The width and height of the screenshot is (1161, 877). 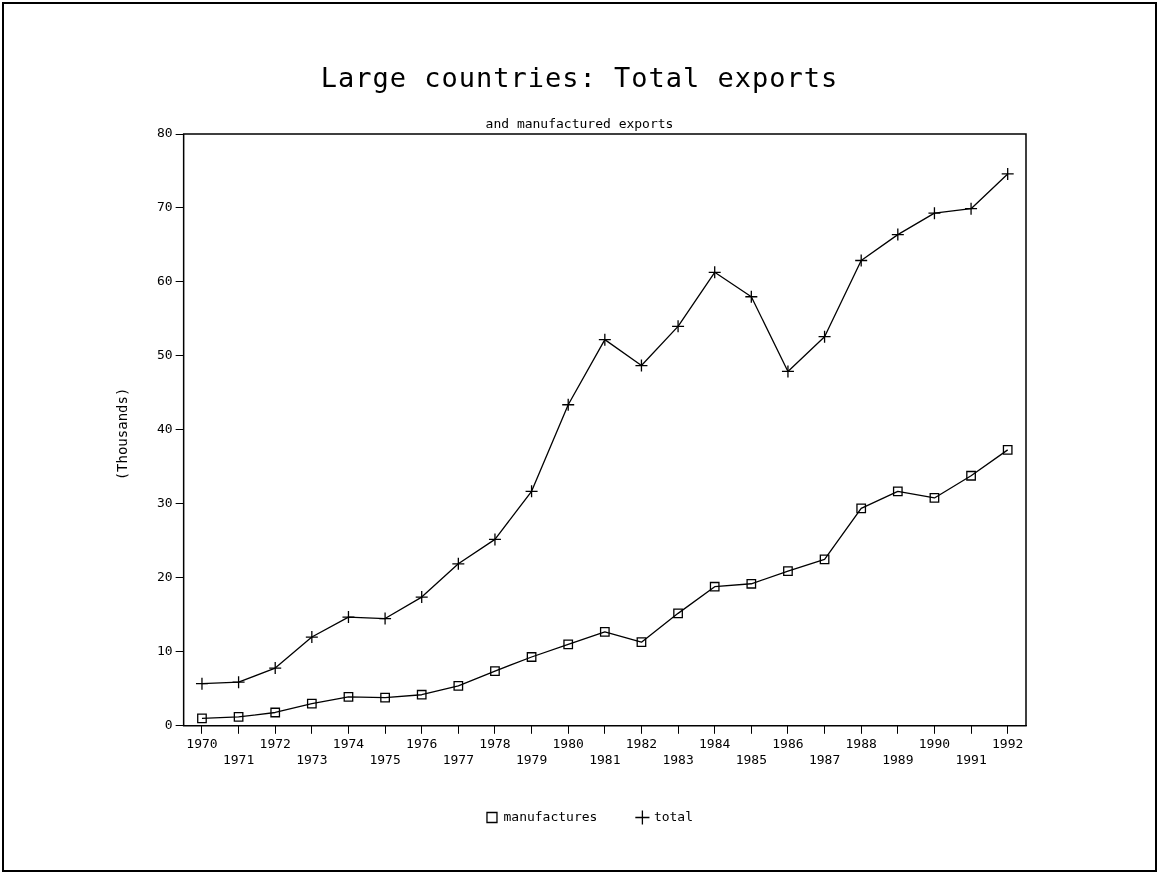 I want to click on y-tick-label: 30, so click(x=165, y=503).